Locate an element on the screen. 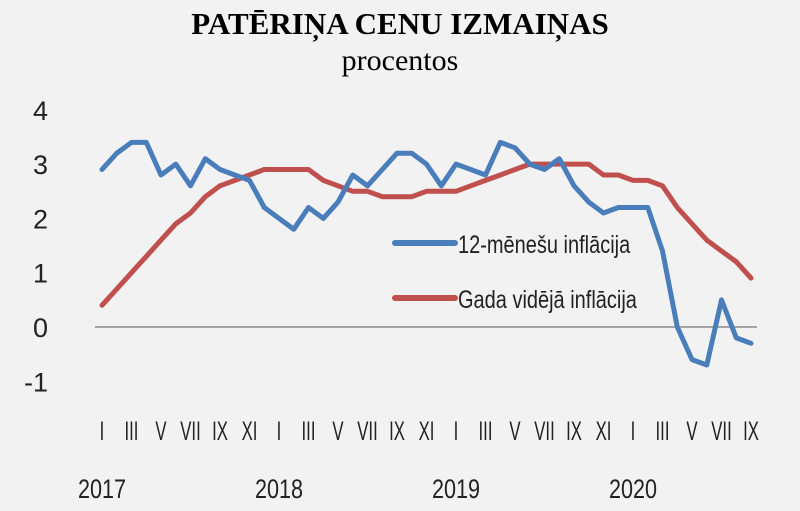  year-label: 2018 is located at coordinates (279, 490).